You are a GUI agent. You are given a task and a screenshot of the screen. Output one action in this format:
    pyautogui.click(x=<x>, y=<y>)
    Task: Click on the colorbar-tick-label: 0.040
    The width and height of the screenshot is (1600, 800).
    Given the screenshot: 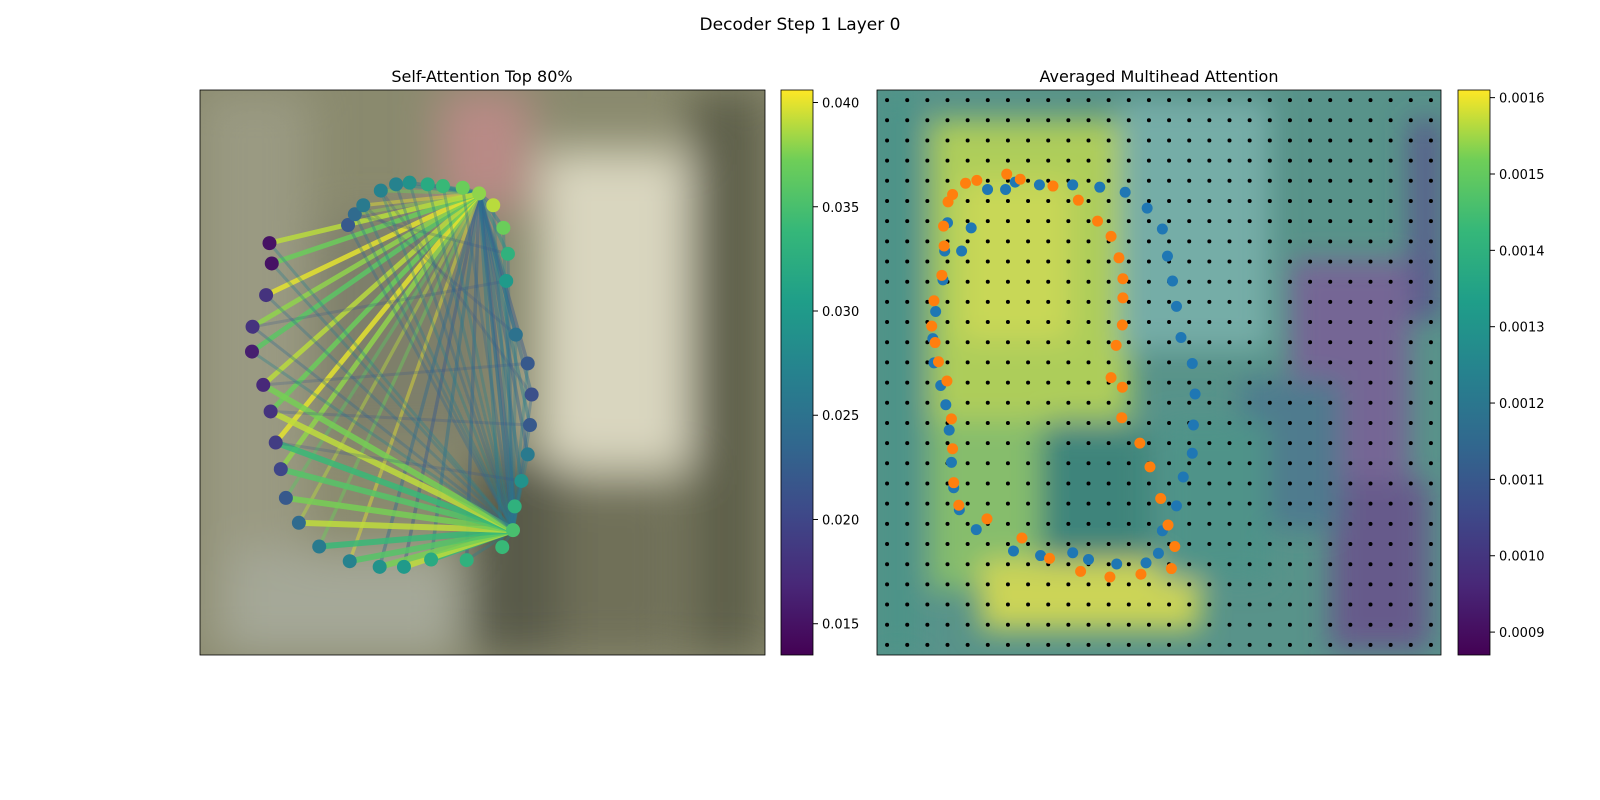 What is the action you would take?
    pyautogui.click(x=840, y=104)
    